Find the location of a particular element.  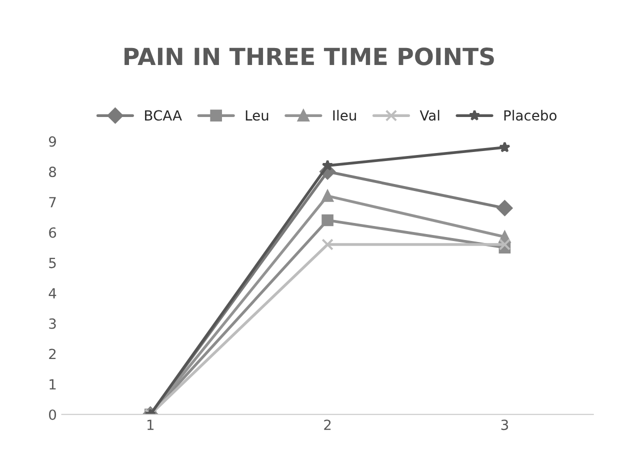

y-tick-label: 2 is located at coordinates (52, 354).